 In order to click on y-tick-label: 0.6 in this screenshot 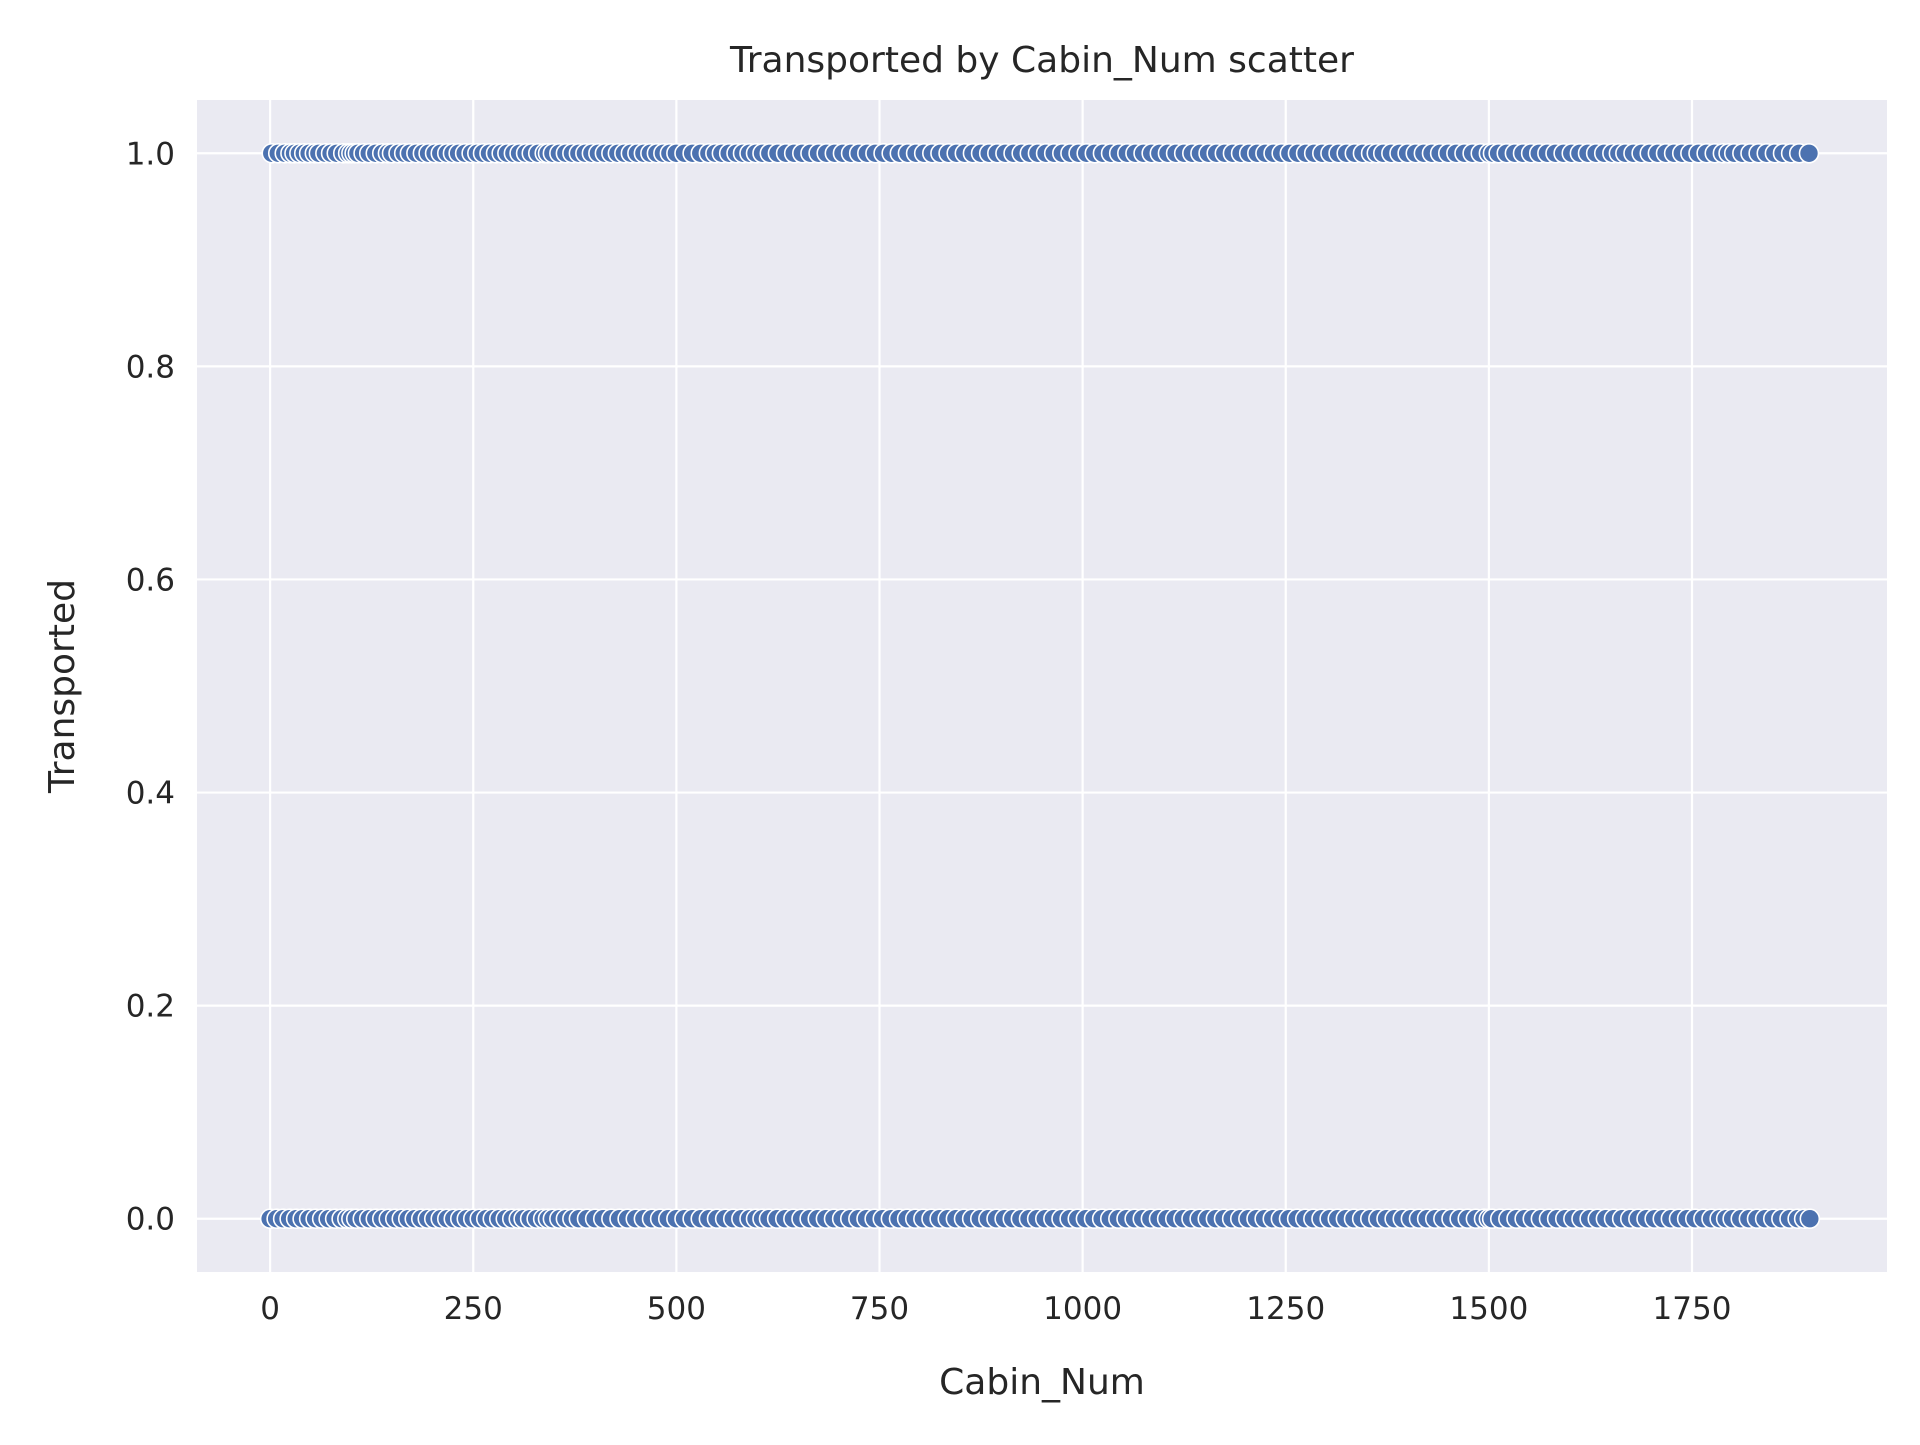, I will do `click(150, 580)`.